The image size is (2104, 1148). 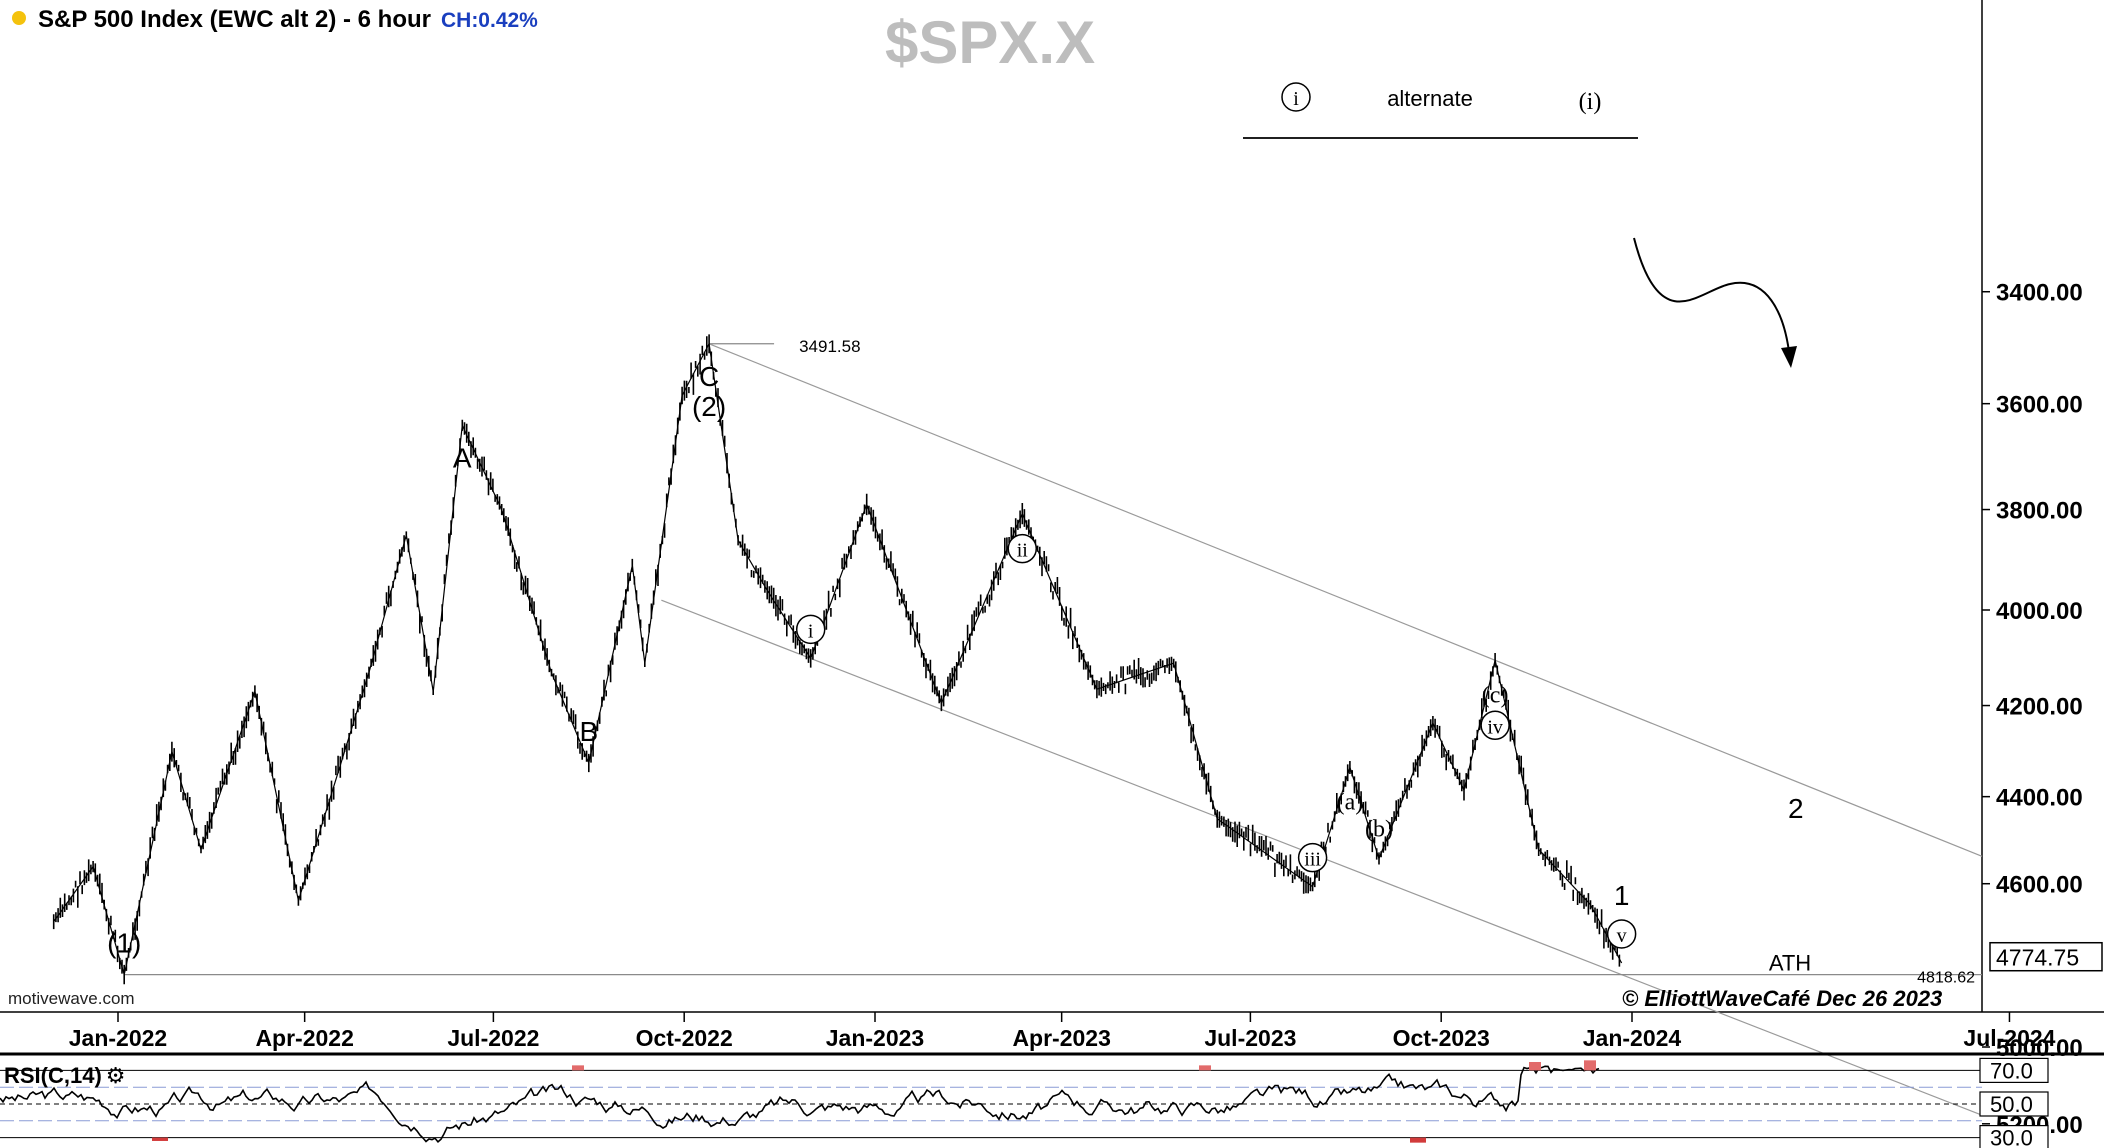 What do you see at coordinates (829, 346) in the screenshot?
I see `low-price-label: 3491.58` at bounding box center [829, 346].